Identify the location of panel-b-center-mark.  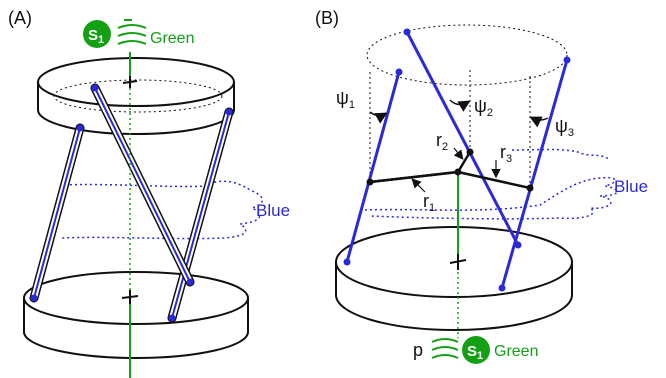
(458, 262).